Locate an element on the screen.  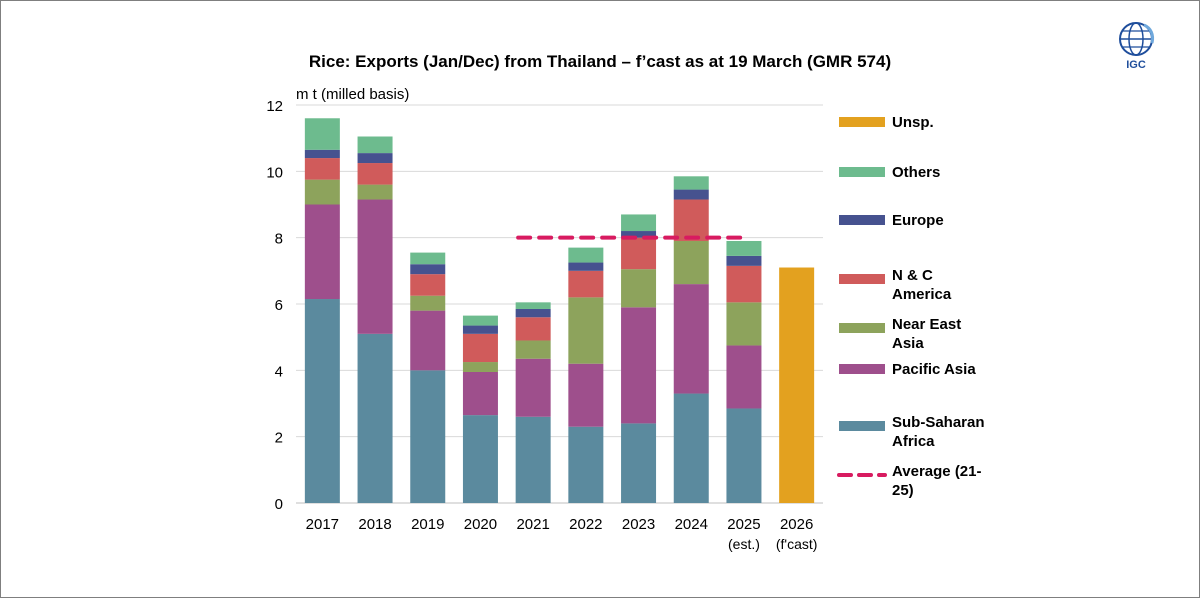
y-tick-label: 8 is located at coordinates (279, 239).